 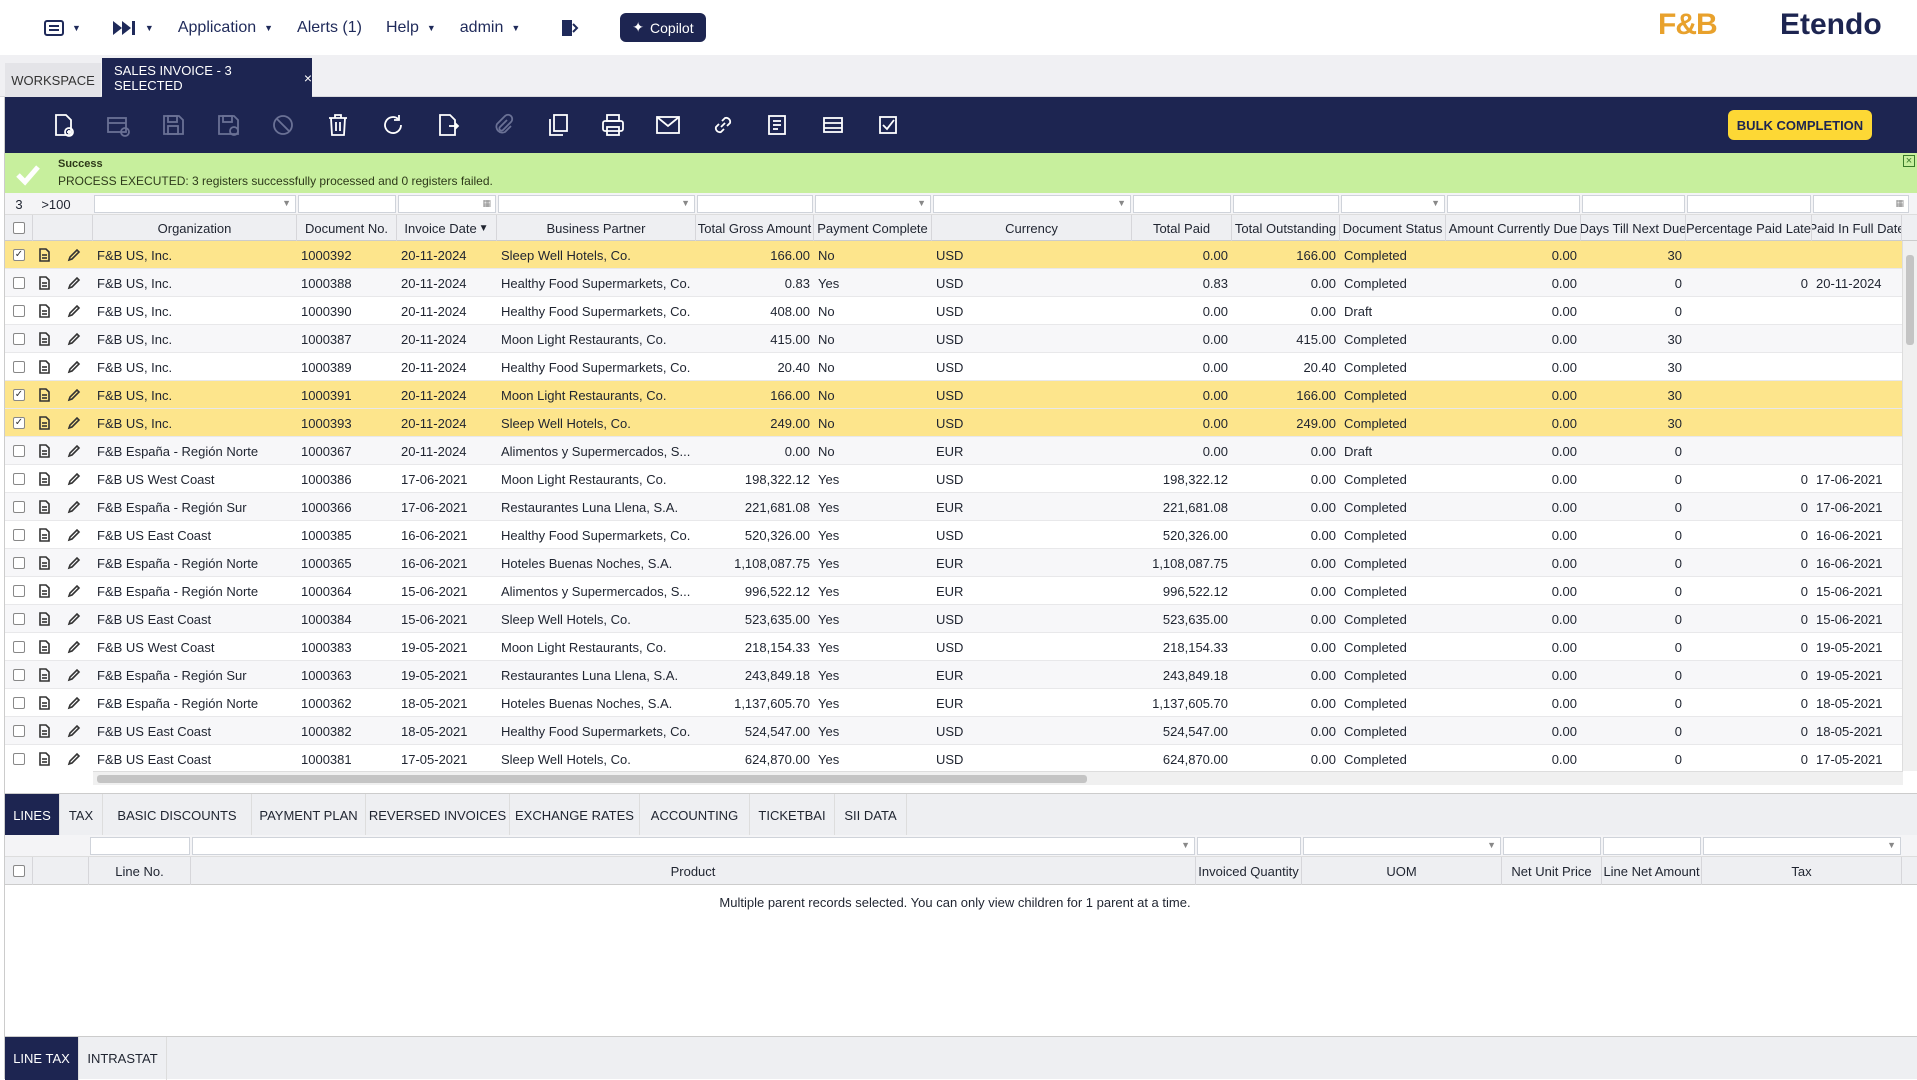 What do you see at coordinates (592, 779) in the screenshot?
I see `scroll-thumb` at bounding box center [592, 779].